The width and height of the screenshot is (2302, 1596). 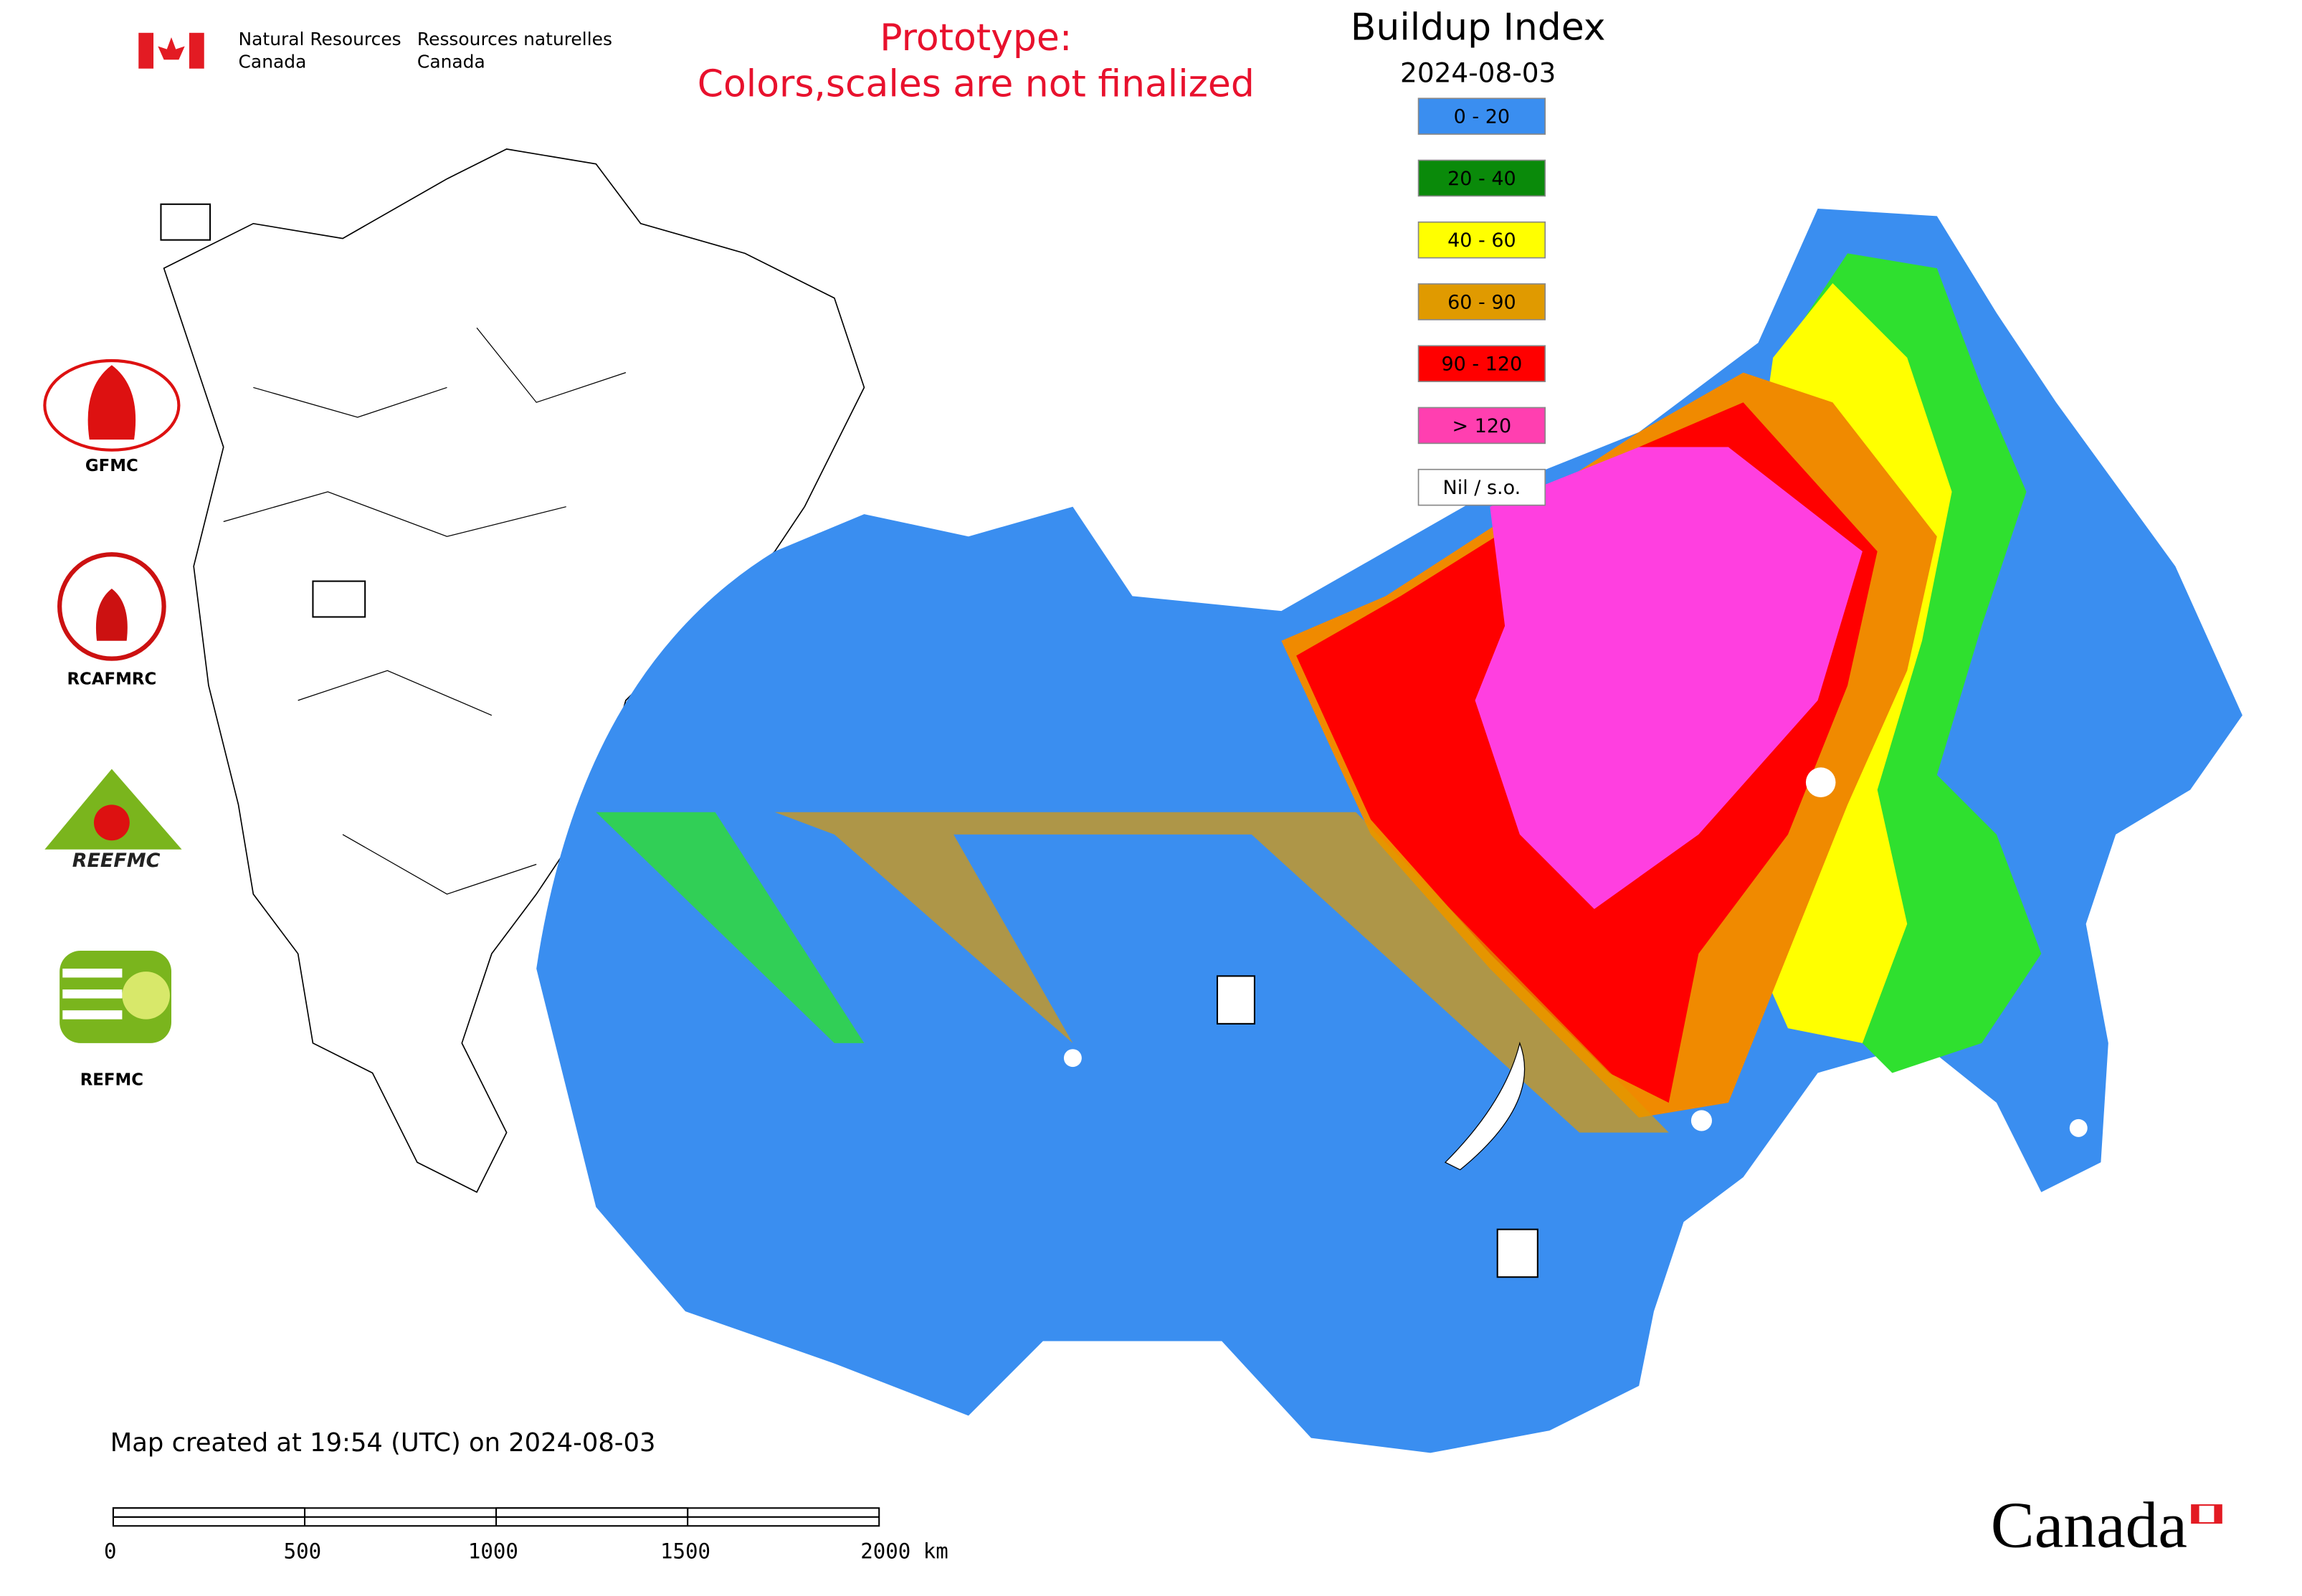 I want to click on artifact-streaks, so click(x=1222, y=972).